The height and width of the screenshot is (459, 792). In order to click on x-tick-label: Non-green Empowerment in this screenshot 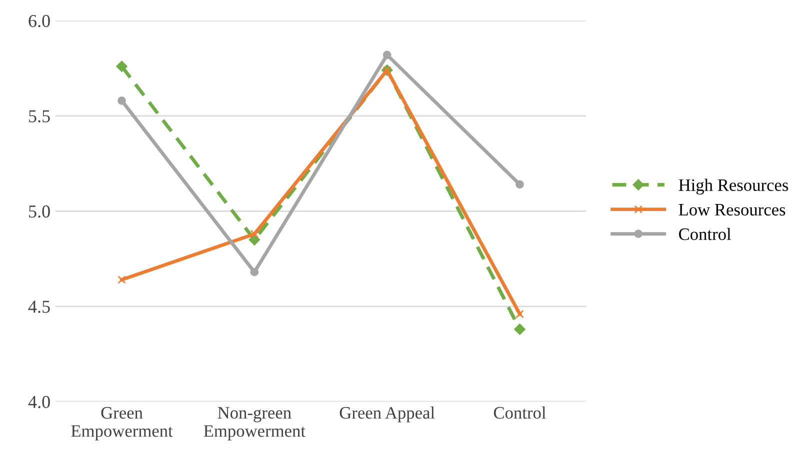, I will do `click(255, 423)`.